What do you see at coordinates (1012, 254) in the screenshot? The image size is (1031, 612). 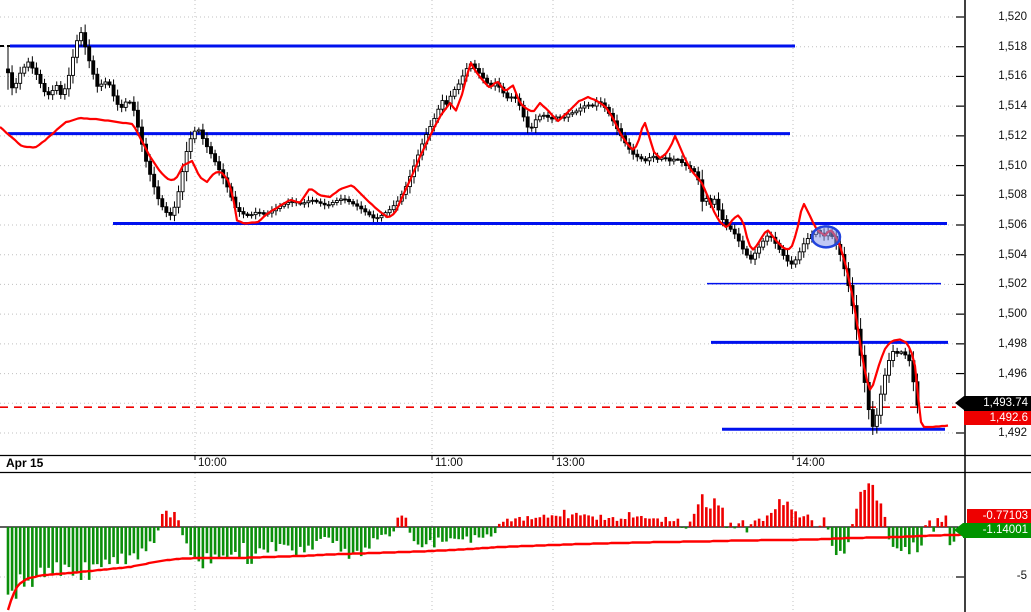 I see `price-tick-label: 1,504` at bounding box center [1012, 254].